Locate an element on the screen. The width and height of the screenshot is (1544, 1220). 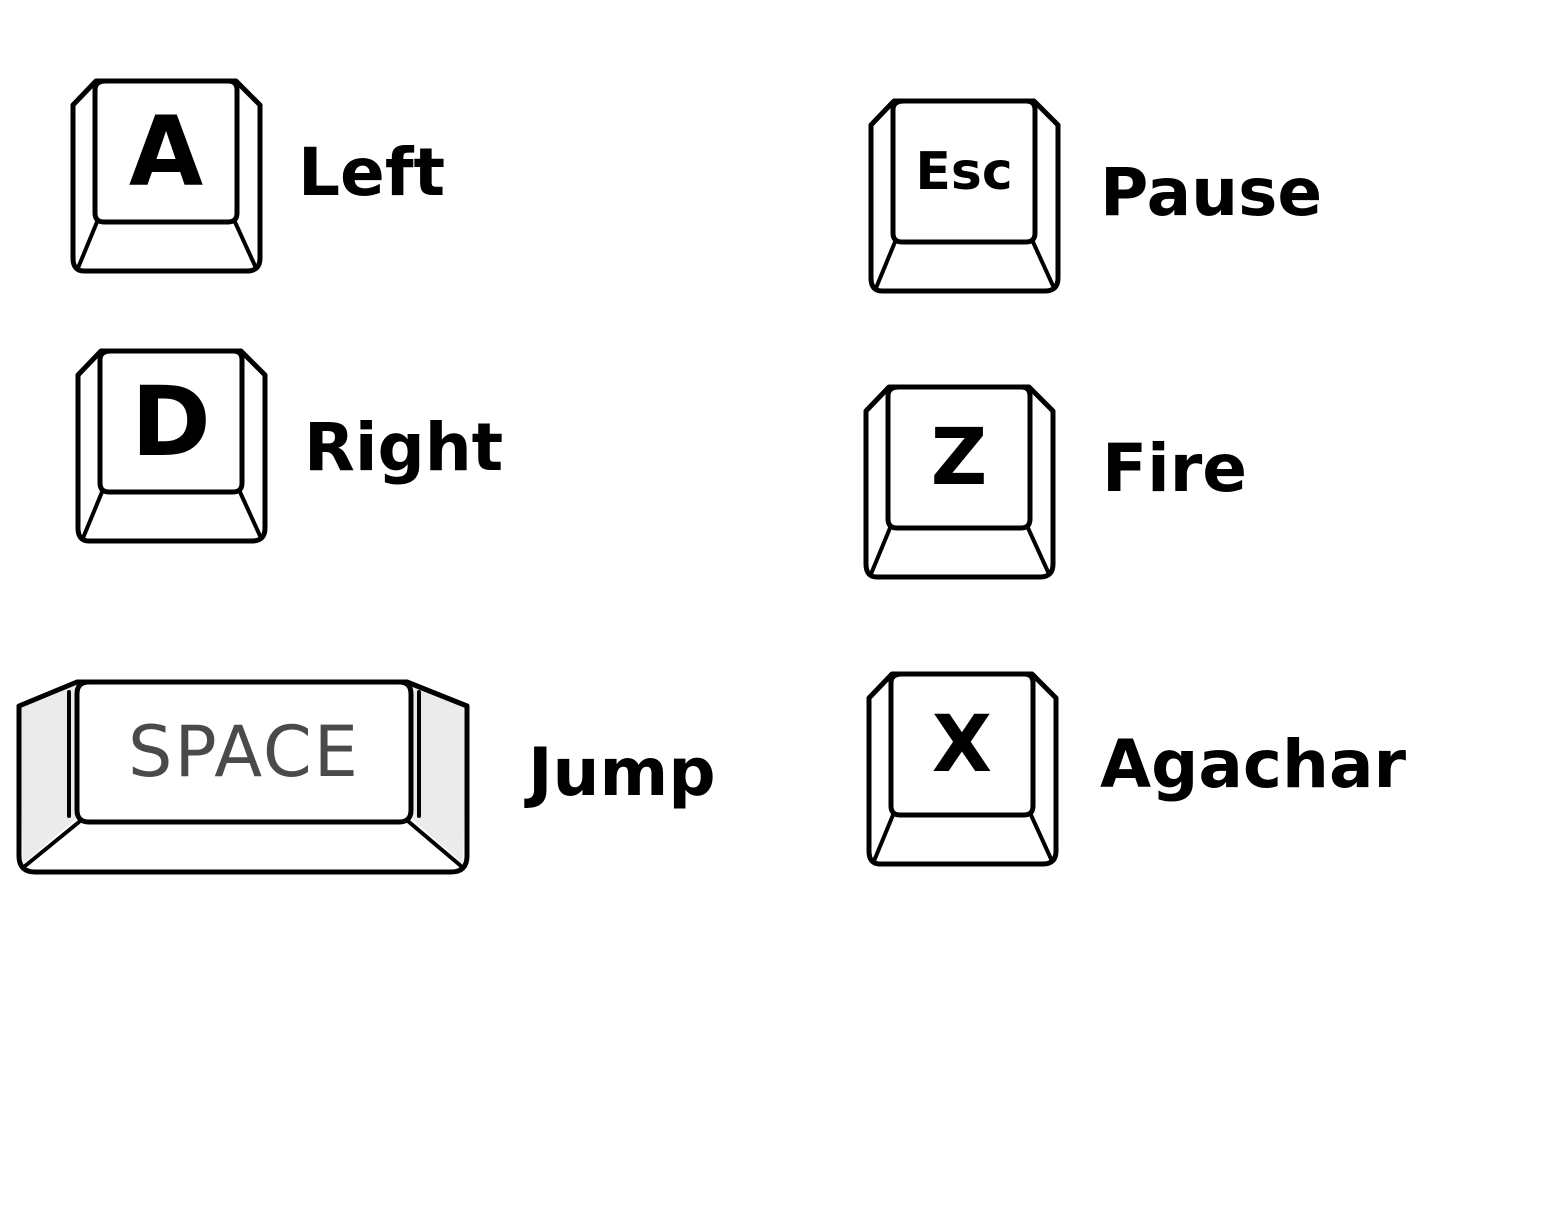
pause-action-label: Pause is located at coordinates (1211, 192).